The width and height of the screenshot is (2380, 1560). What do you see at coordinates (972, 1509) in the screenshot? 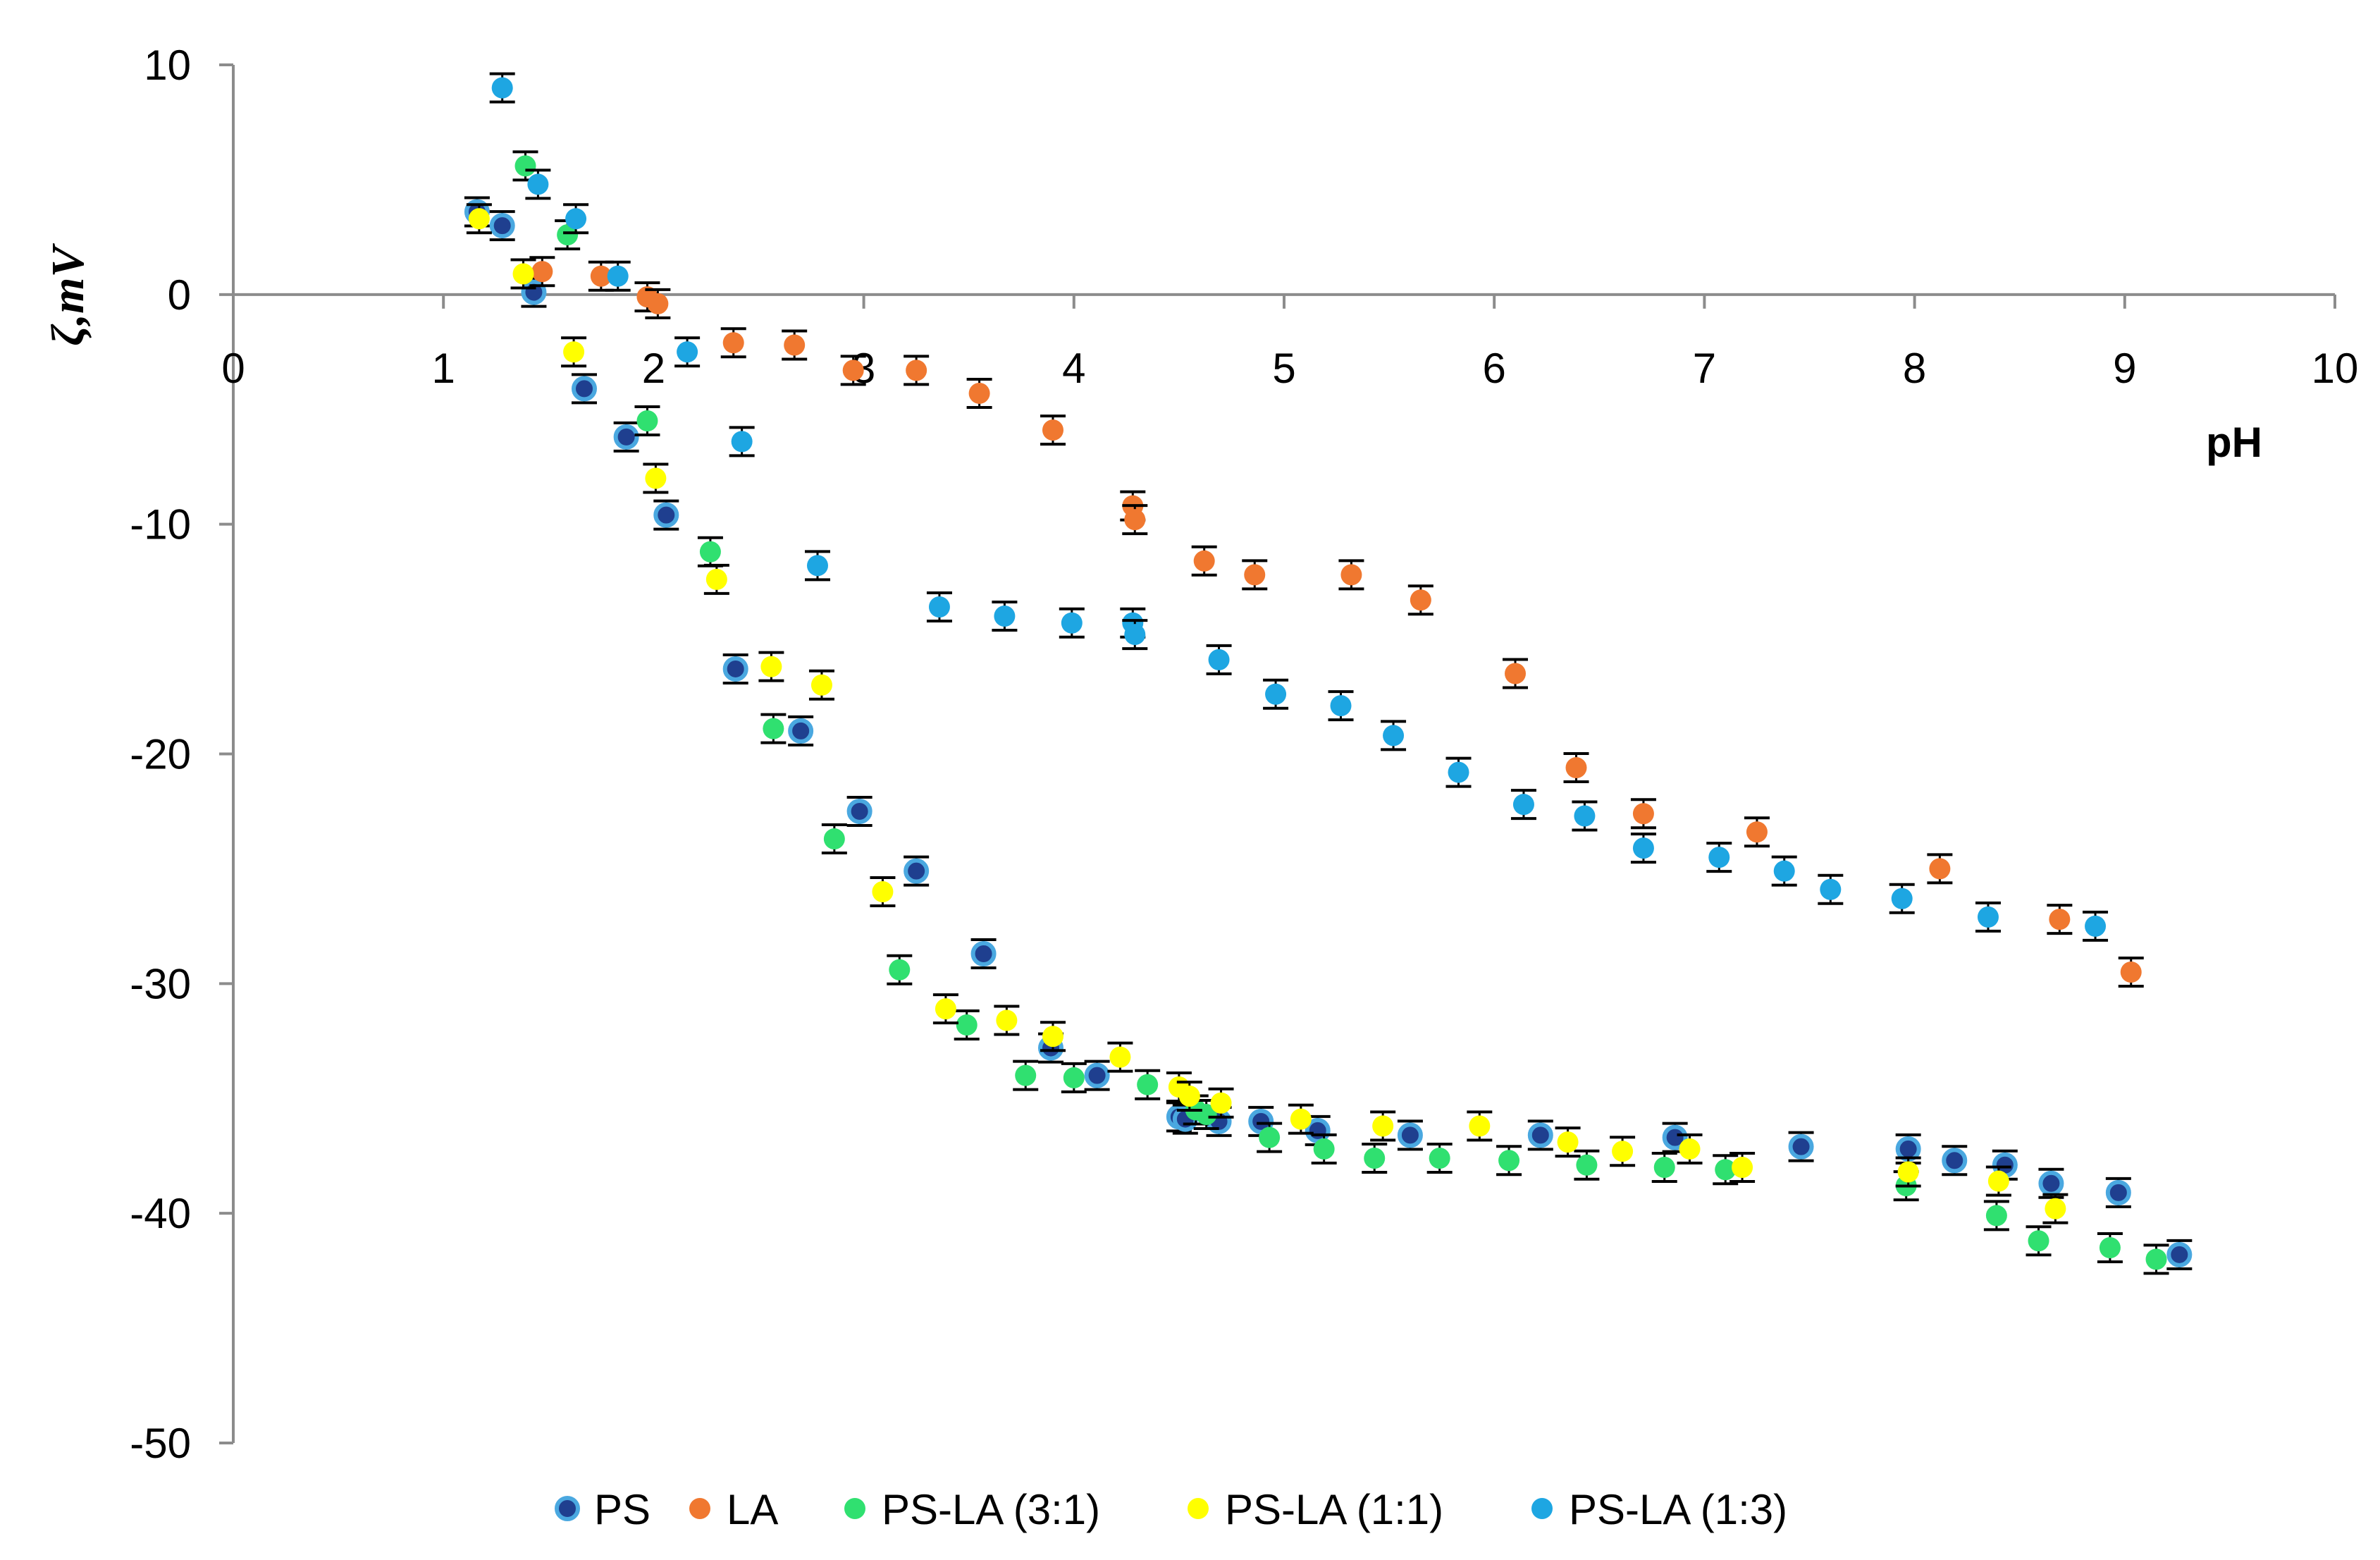
I see `legend-item: PS-LA (3:1)` at bounding box center [972, 1509].